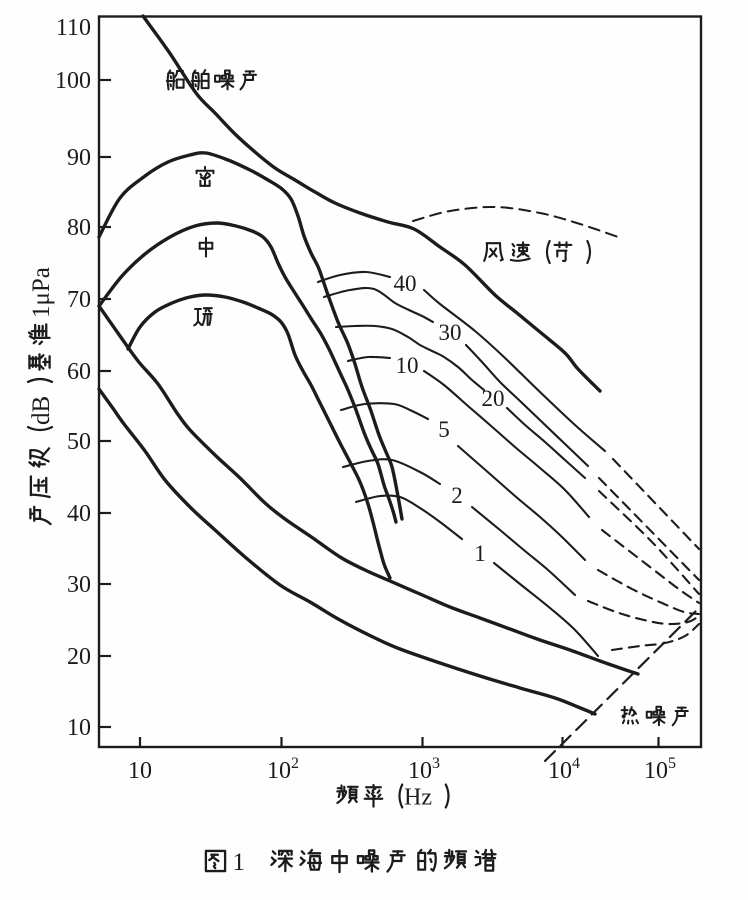 This screenshot has height=900, width=748. What do you see at coordinates (41, 410) in the screenshot?
I see `svg-text: dB` at bounding box center [41, 410].